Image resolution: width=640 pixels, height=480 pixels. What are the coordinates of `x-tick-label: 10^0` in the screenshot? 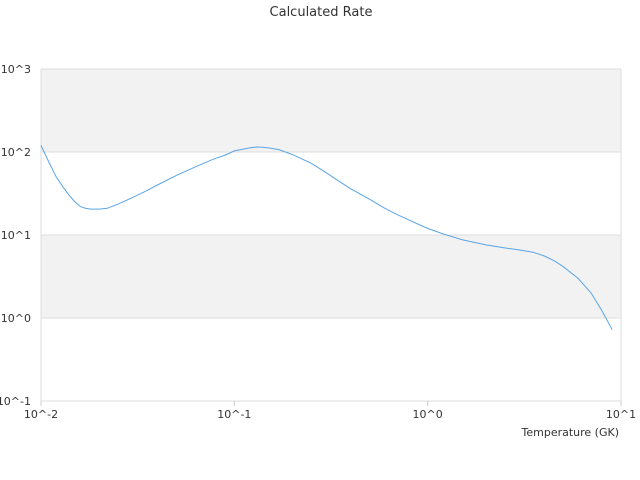 It's located at (428, 414).